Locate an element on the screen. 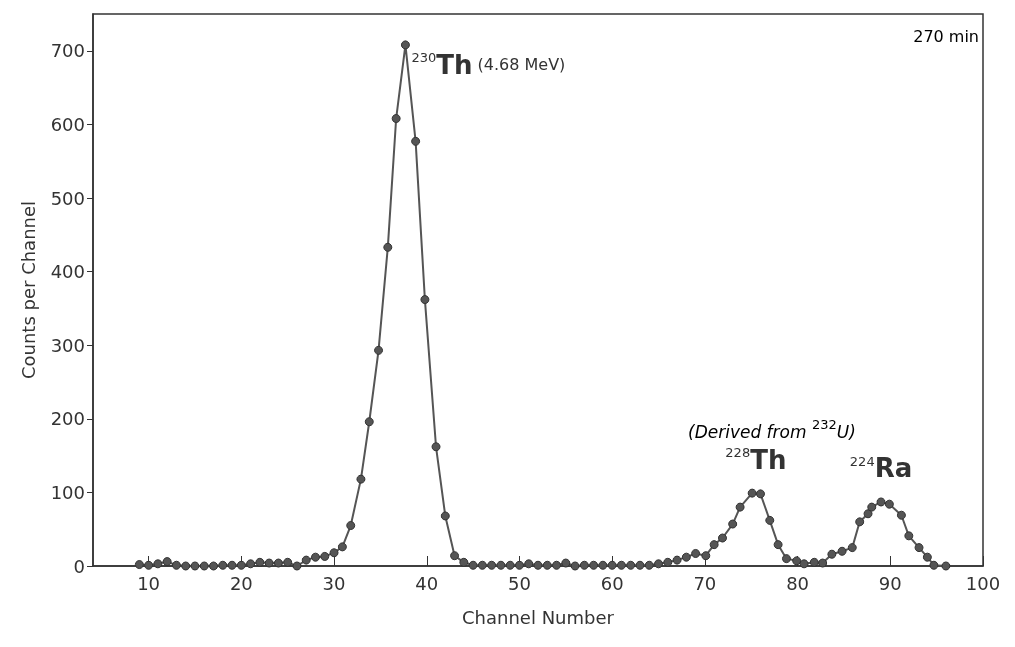 The width and height of the screenshot is (1015, 647). annotation: 270 min is located at coordinates (946, 36).